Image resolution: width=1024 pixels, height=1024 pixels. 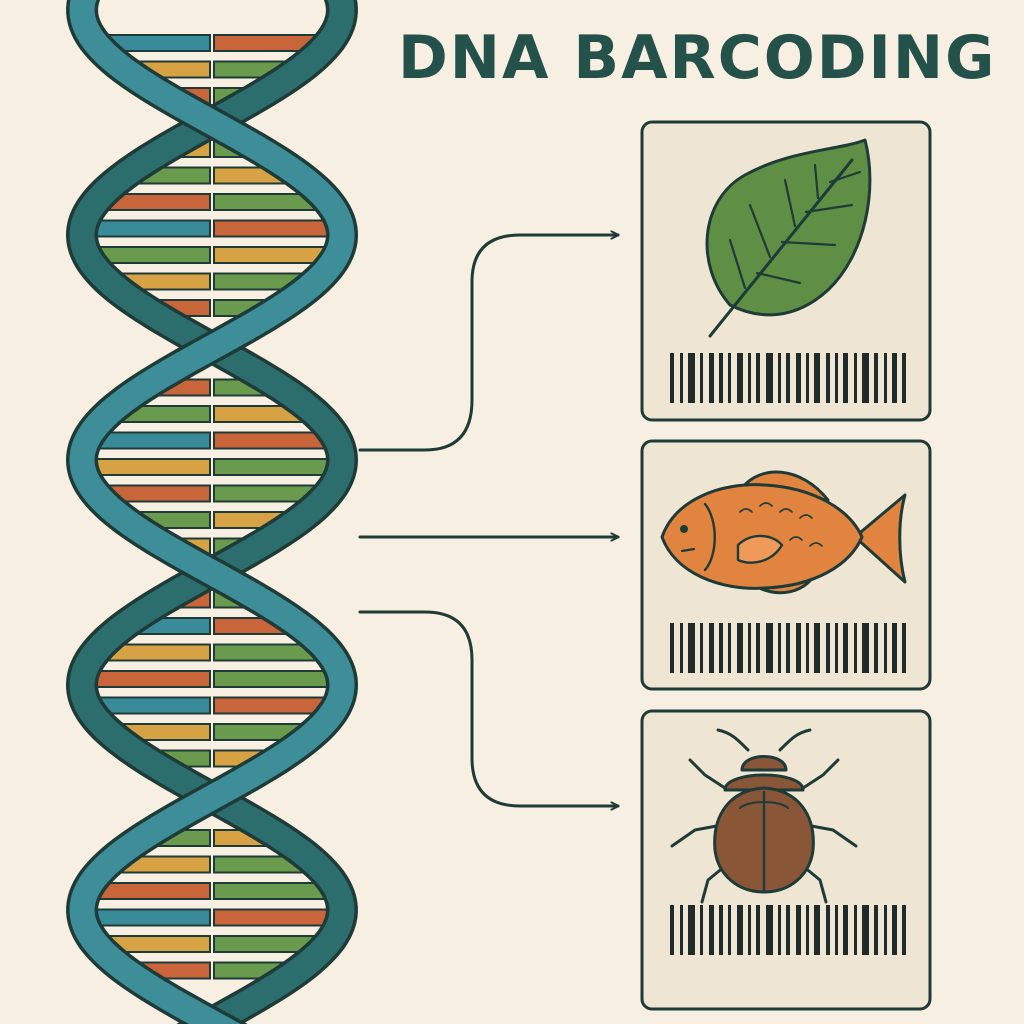 What do you see at coordinates (788, 238) in the screenshot?
I see `leaf-icon` at bounding box center [788, 238].